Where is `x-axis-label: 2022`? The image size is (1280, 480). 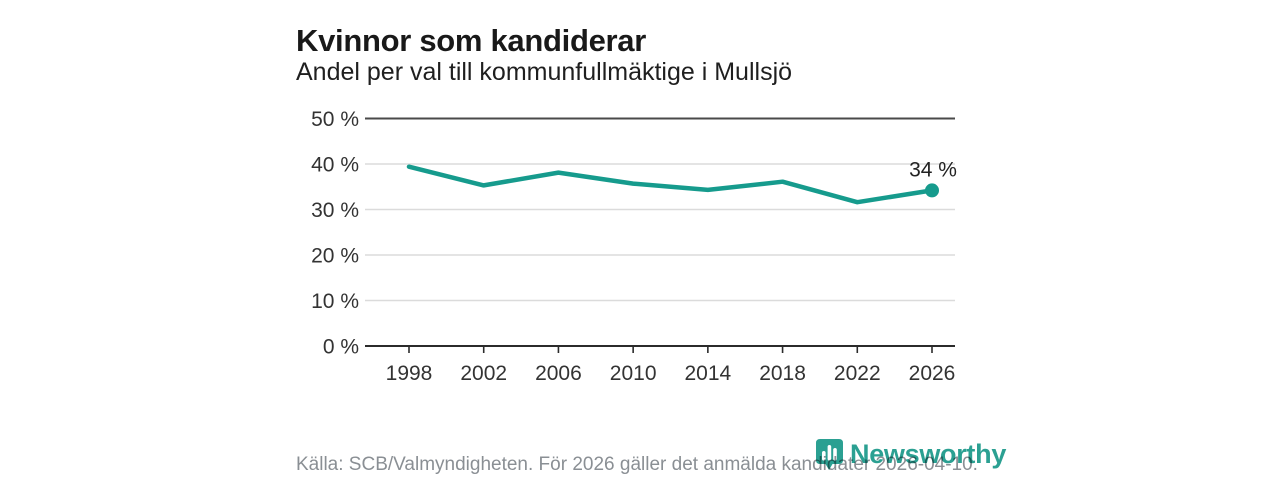
x-axis-label: 2022 is located at coordinates (857, 373).